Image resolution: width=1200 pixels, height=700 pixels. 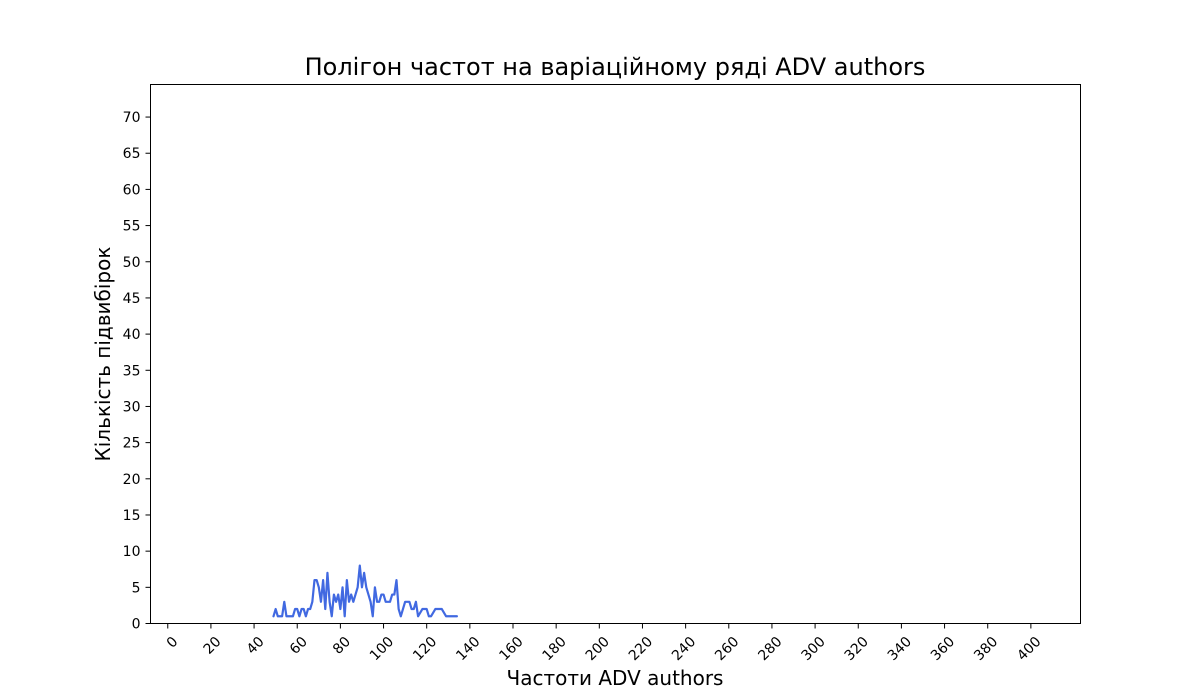 What do you see at coordinates (173, 643) in the screenshot?
I see `x-tick-label: 0` at bounding box center [173, 643].